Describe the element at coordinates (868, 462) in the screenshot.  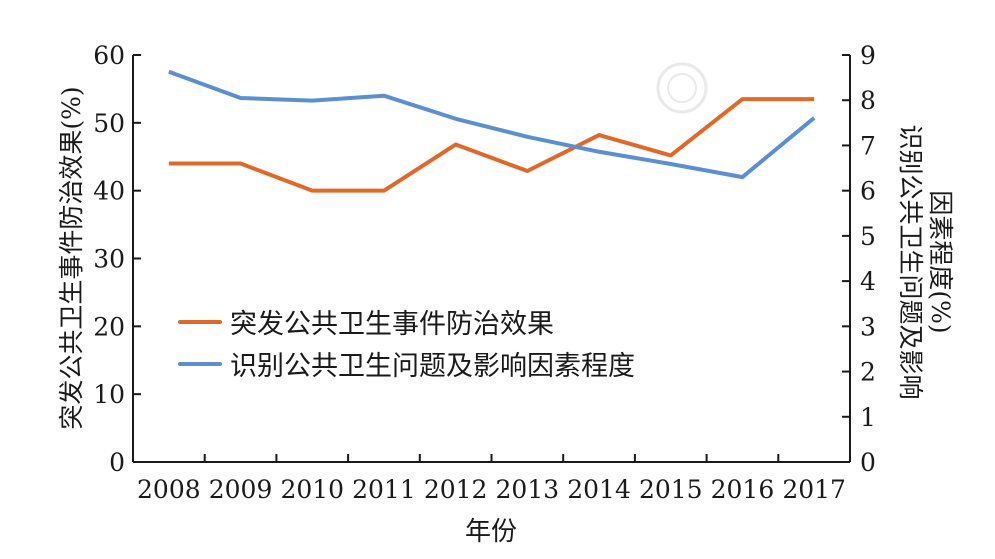
I see `y-right-tick-label: 0` at that location.